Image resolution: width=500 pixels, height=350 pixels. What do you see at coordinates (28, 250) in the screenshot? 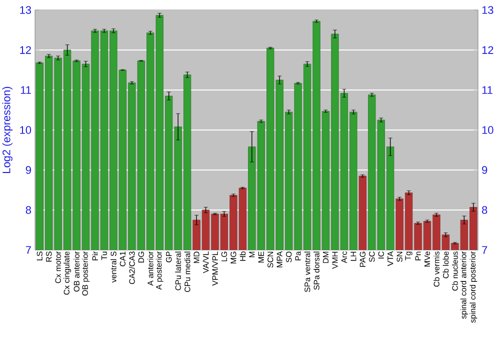
I see `y-tick-label: 7` at bounding box center [28, 250].